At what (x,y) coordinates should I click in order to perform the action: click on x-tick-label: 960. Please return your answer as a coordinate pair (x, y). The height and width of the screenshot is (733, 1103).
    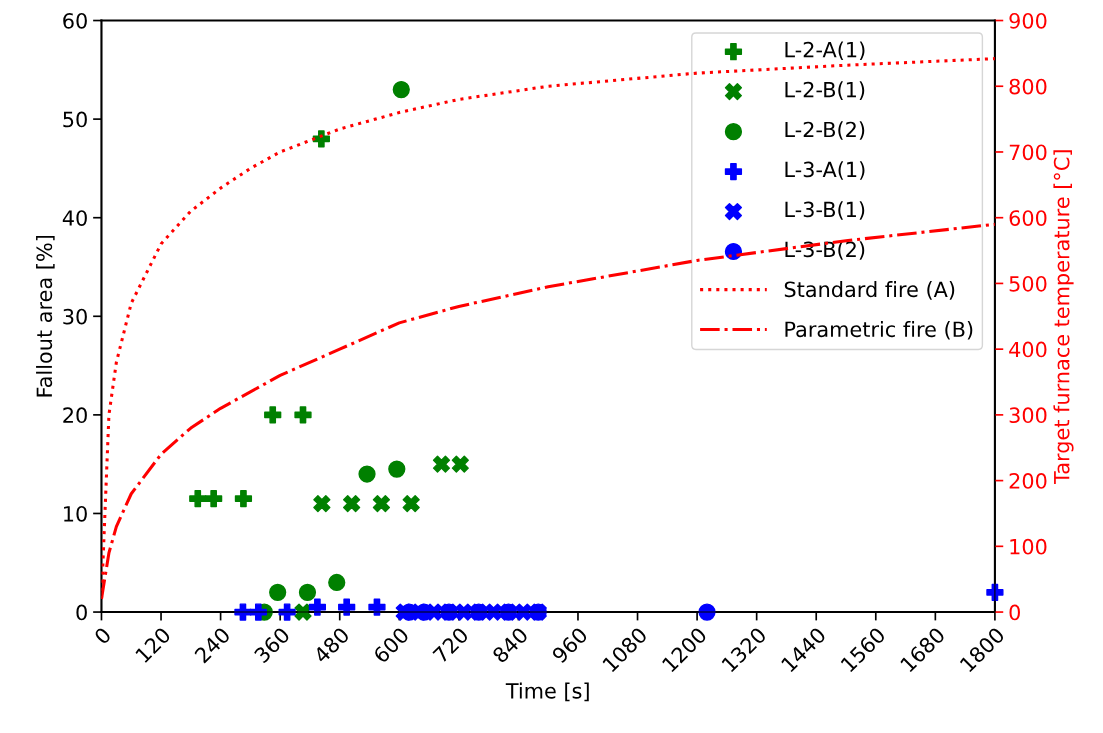
    Looking at the image, I should click on (570, 645).